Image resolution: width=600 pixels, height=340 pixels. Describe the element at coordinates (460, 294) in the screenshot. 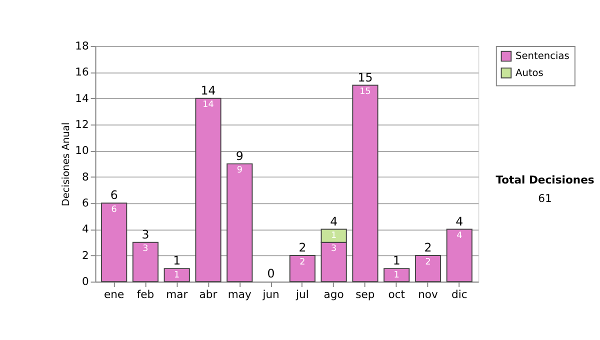

I see `x-tick-label: dic` at that location.